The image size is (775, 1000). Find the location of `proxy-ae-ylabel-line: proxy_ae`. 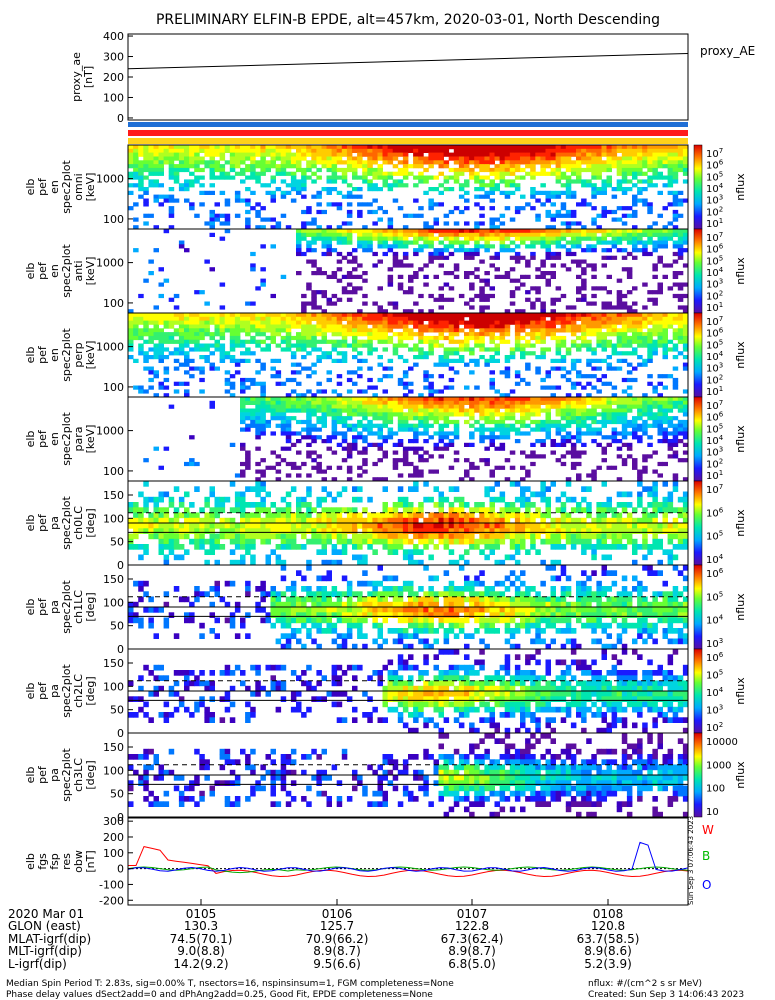

proxy-ae-ylabel-line: proxy_ae is located at coordinates (76, 77).